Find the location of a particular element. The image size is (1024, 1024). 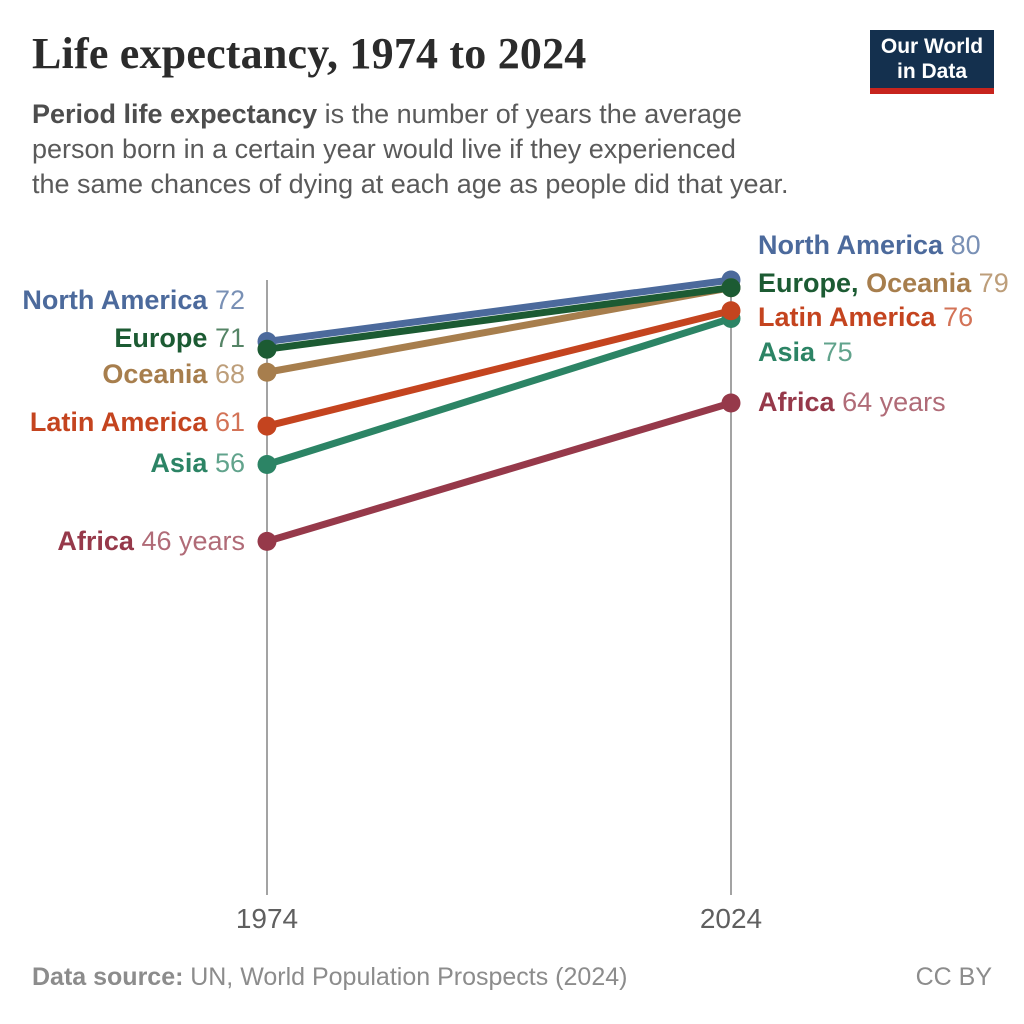

data-source-text: UN, World Population Prospects (2024) is located at coordinates (409, 977).